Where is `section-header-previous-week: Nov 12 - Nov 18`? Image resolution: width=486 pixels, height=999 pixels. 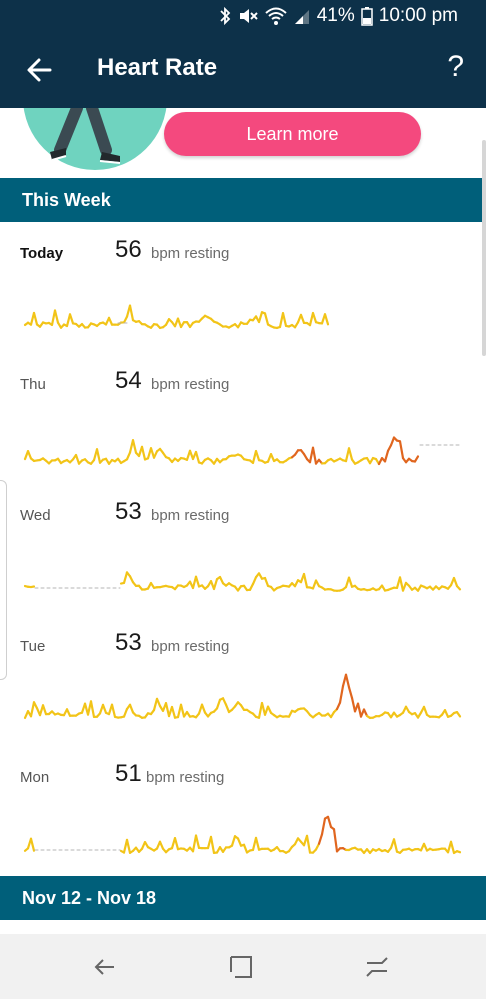
section-header-previous-week: Nov 12 - Nov 18 is located at coordinates (243, 898).